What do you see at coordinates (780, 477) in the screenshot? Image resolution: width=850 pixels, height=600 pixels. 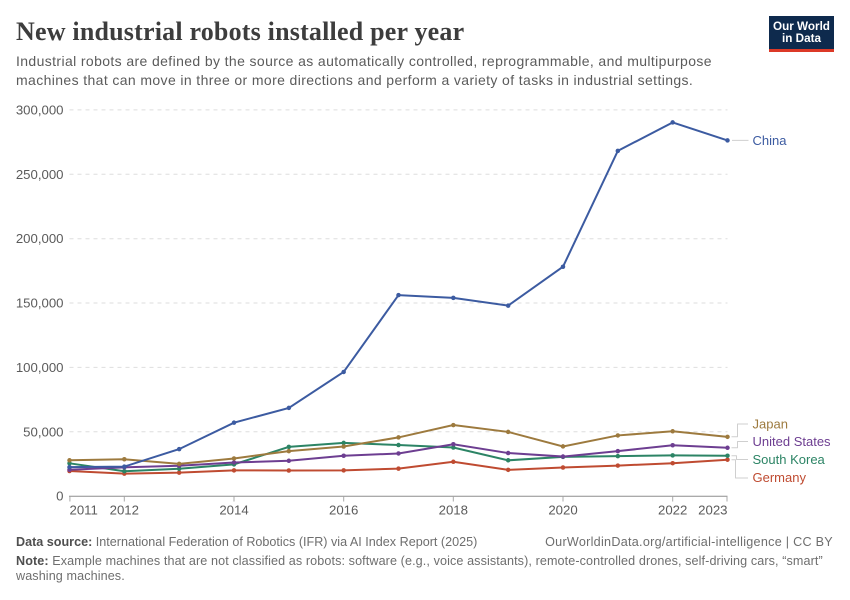 I see `svg-text: Germany` at bounding box center [780, 477].